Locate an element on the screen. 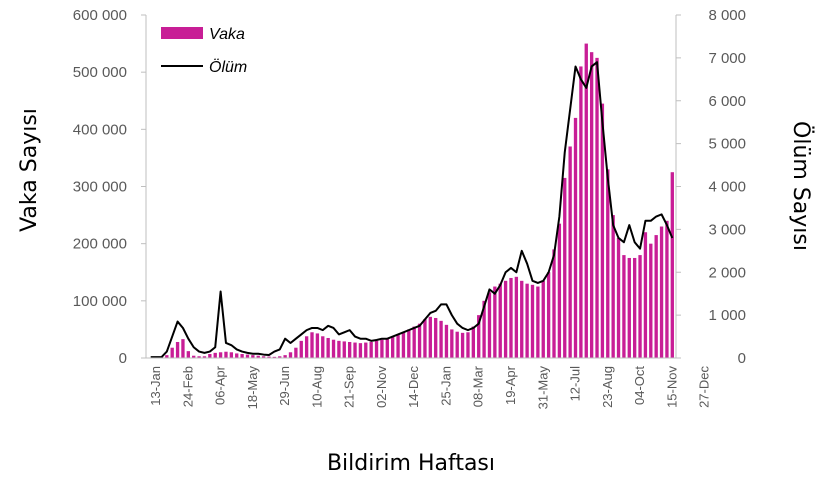 Image resolution: width=816 pixels, height=483 pixels. legend-vaka-label: Vaka is located at coordinates (227, 34).